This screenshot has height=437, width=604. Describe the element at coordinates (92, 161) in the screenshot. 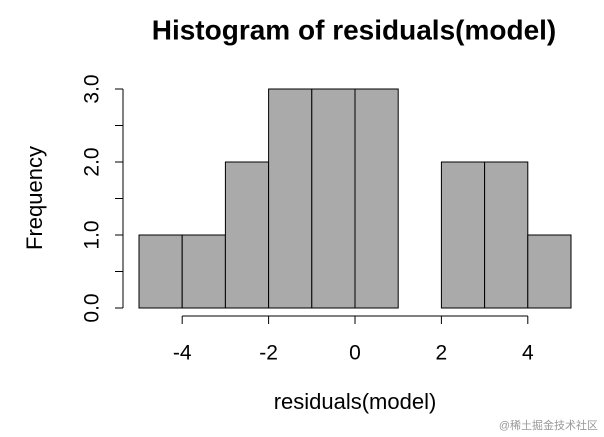

I see `y-tick-label: 2.0` at that location.